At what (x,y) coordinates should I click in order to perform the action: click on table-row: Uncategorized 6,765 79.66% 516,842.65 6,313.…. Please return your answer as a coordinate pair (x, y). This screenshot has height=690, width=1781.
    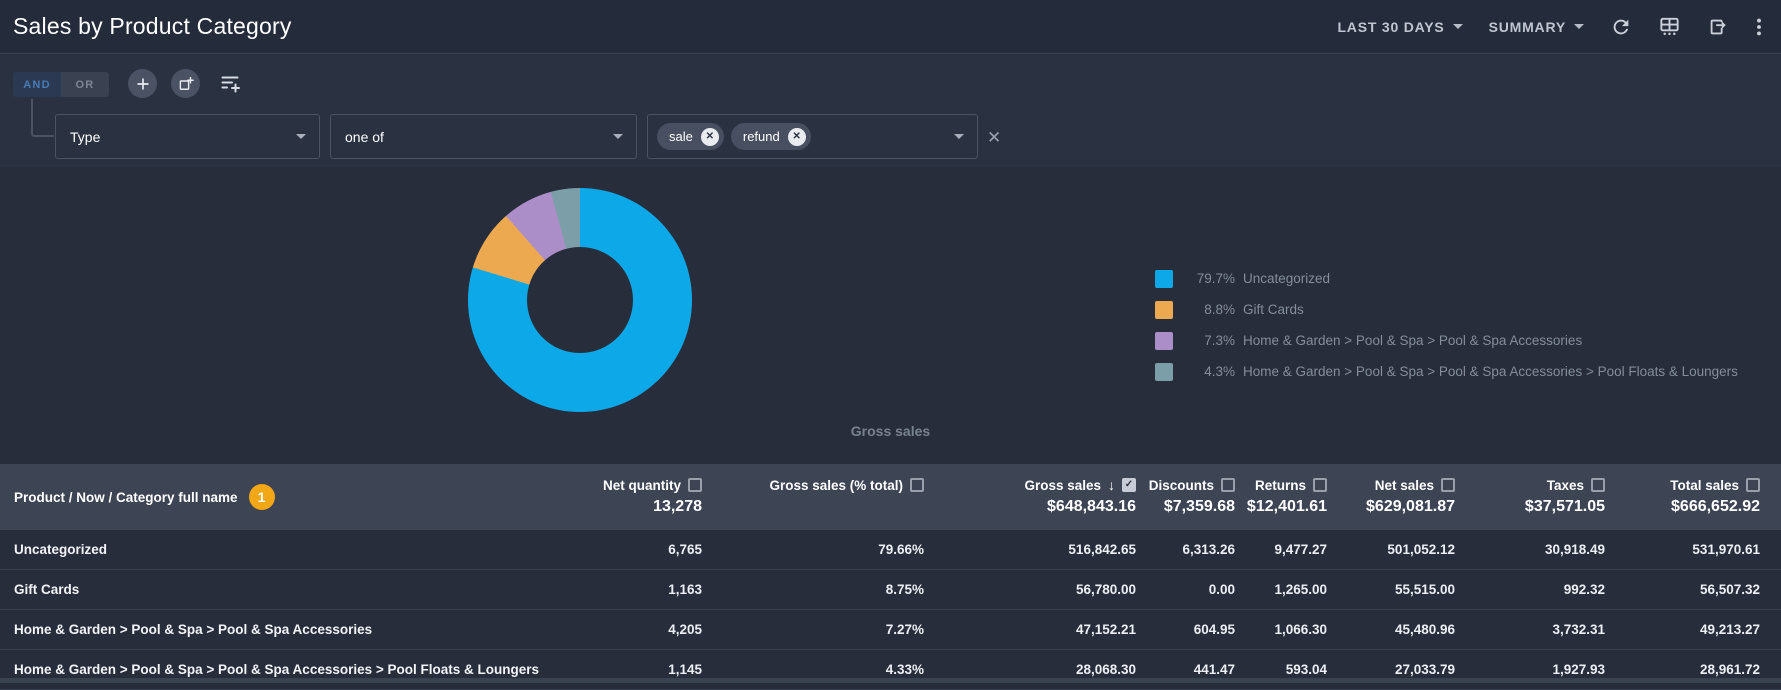
    Looking at the image, I should click on (890, 550).